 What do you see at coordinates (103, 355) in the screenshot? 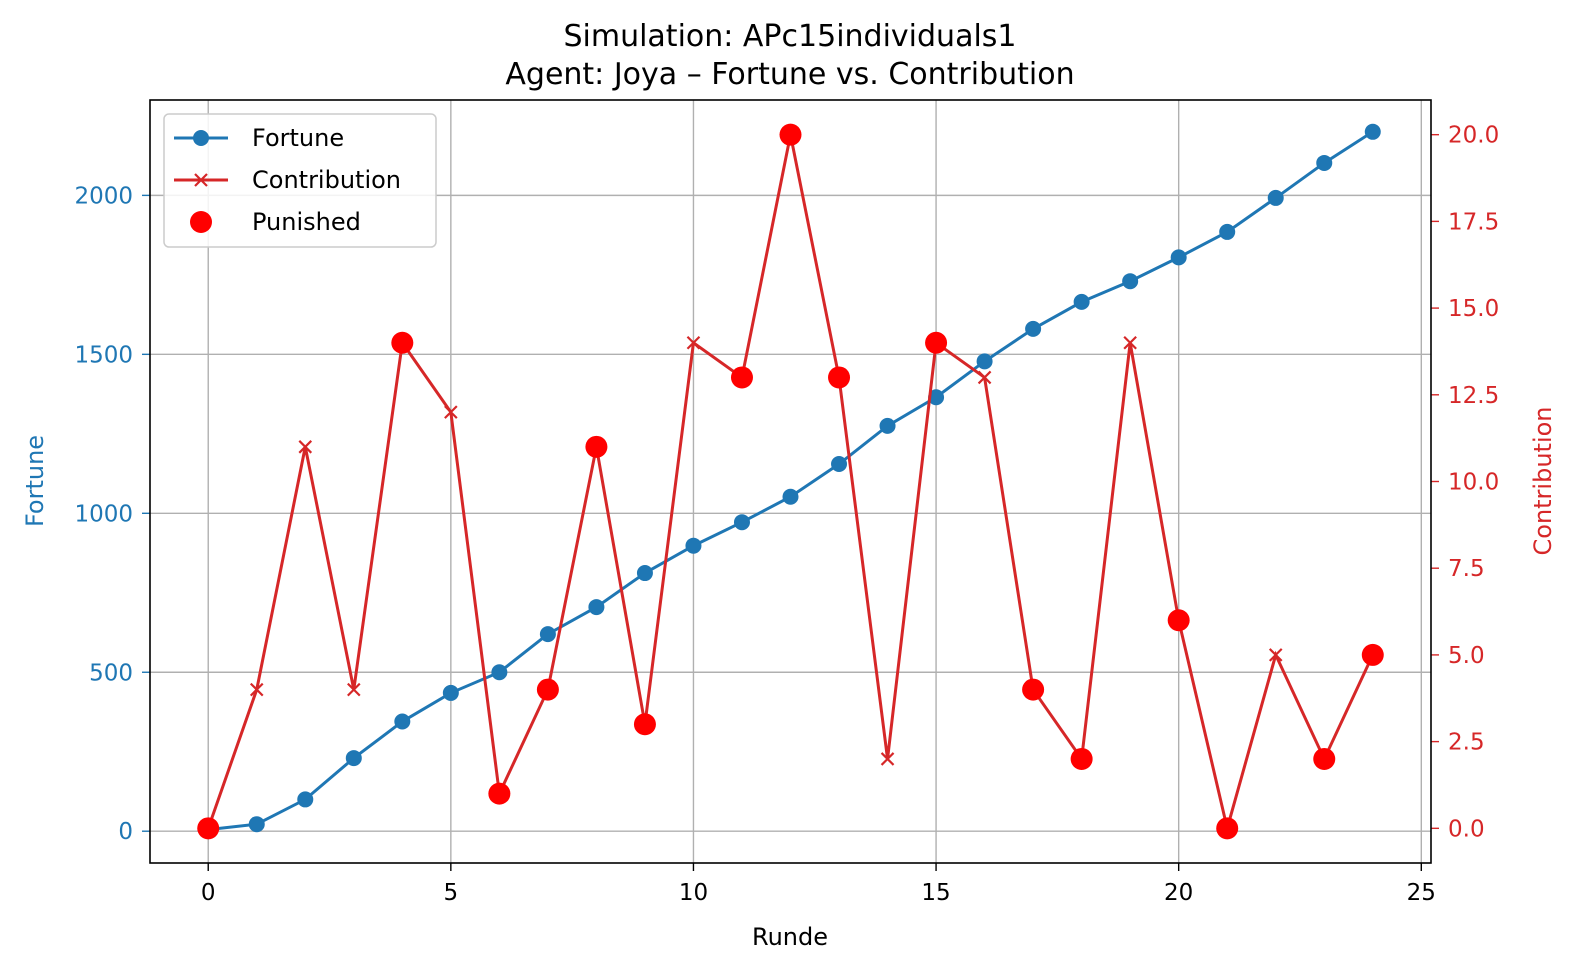
I see `y-tick-label: 1500` at bounding box center [103, 355].